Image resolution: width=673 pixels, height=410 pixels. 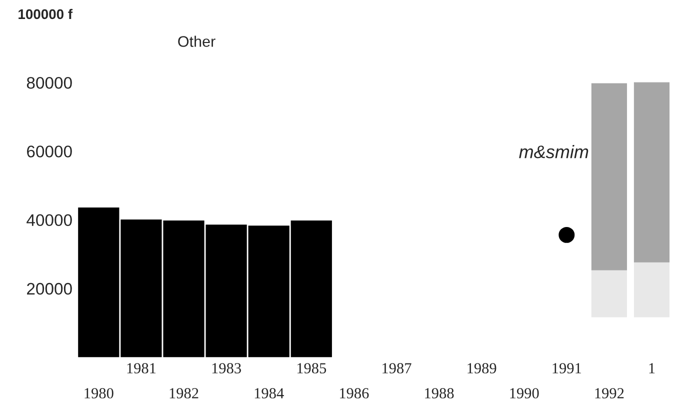 I want to click on x-tick-label: 1981, so click(x=141, y=368).